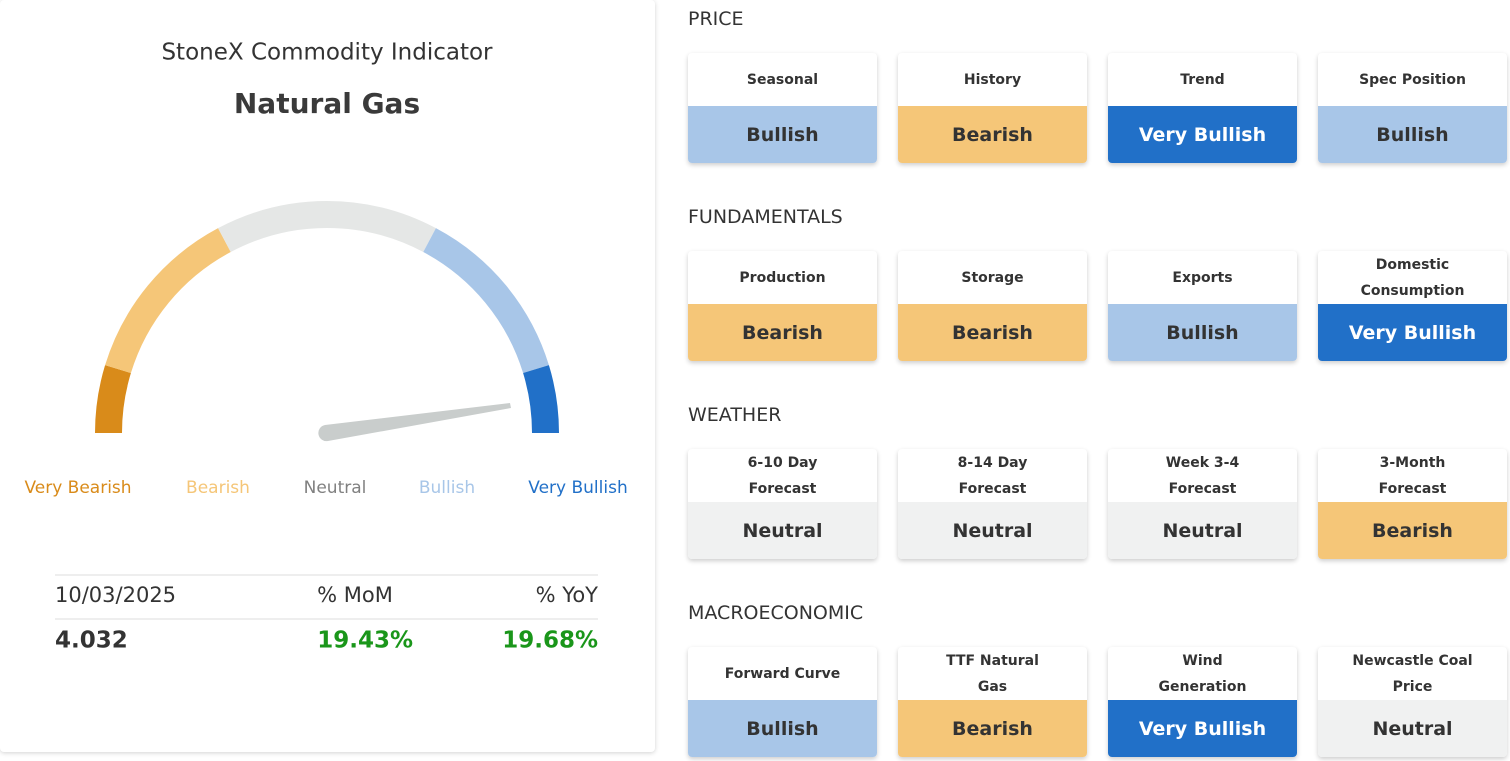 The width and height of the screenshot is (1510, 761). What do you see at coordinates (327, 317) in the screenshot?
I see `gauge` at bounding box center [327, 317].